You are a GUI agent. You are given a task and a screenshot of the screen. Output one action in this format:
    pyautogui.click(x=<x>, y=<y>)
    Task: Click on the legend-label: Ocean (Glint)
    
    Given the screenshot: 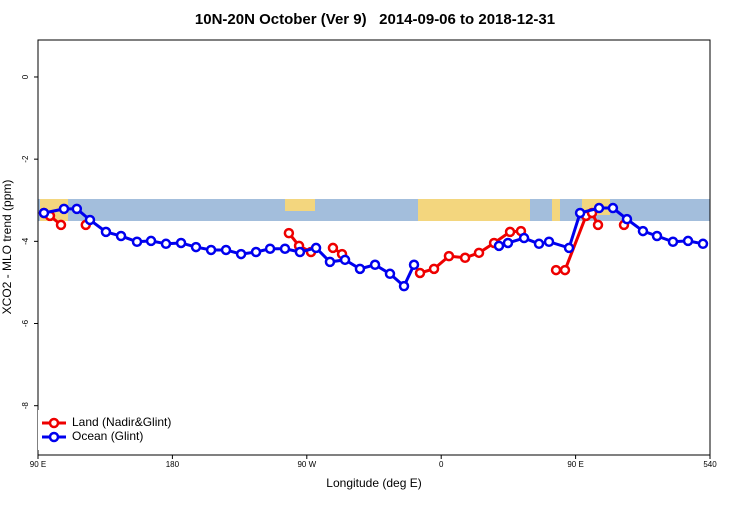 What is the action you would take?
    pyautogui.click(x=107, y=436)
    